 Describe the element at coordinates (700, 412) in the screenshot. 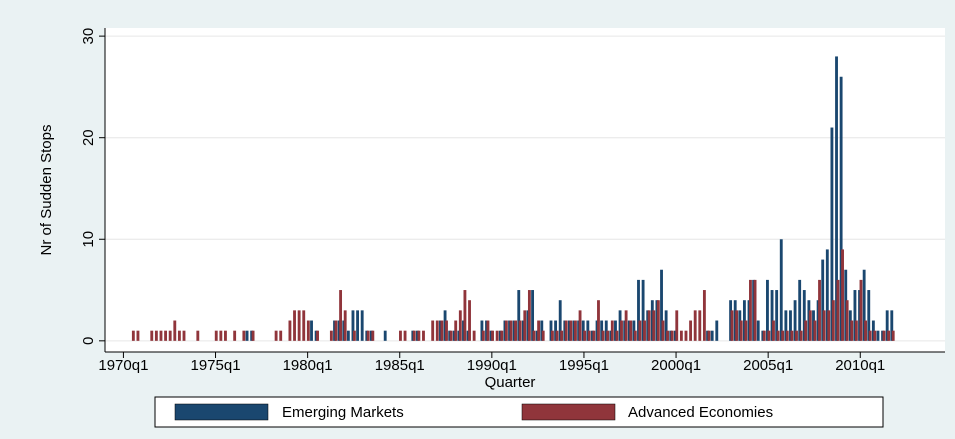

I see `legend-label: Advanced Economies` at that location.